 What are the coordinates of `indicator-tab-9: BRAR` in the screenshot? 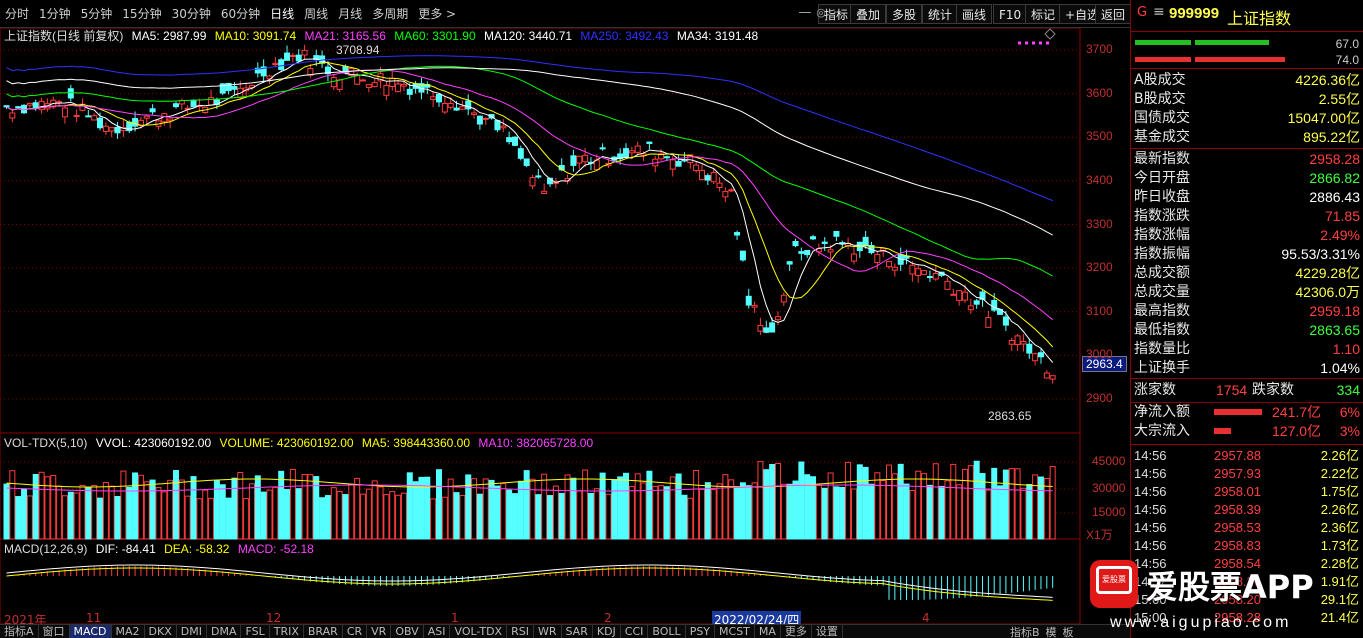 It's located at (323, 631).